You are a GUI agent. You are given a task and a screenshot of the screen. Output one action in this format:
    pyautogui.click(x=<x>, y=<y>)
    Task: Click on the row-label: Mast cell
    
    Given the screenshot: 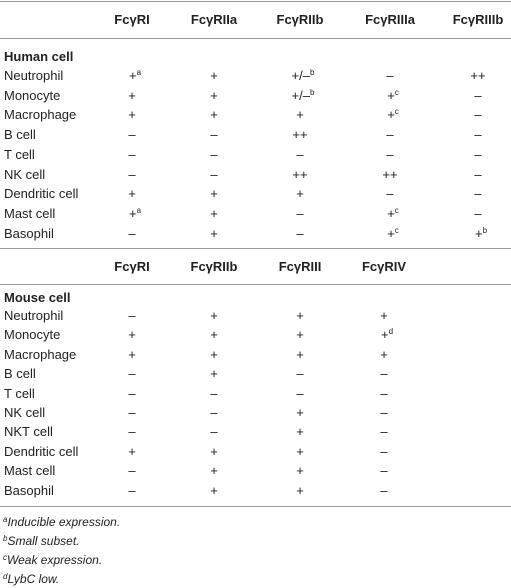 What is the action you would take?
    pyautogui.click(x=30, y=213)
    